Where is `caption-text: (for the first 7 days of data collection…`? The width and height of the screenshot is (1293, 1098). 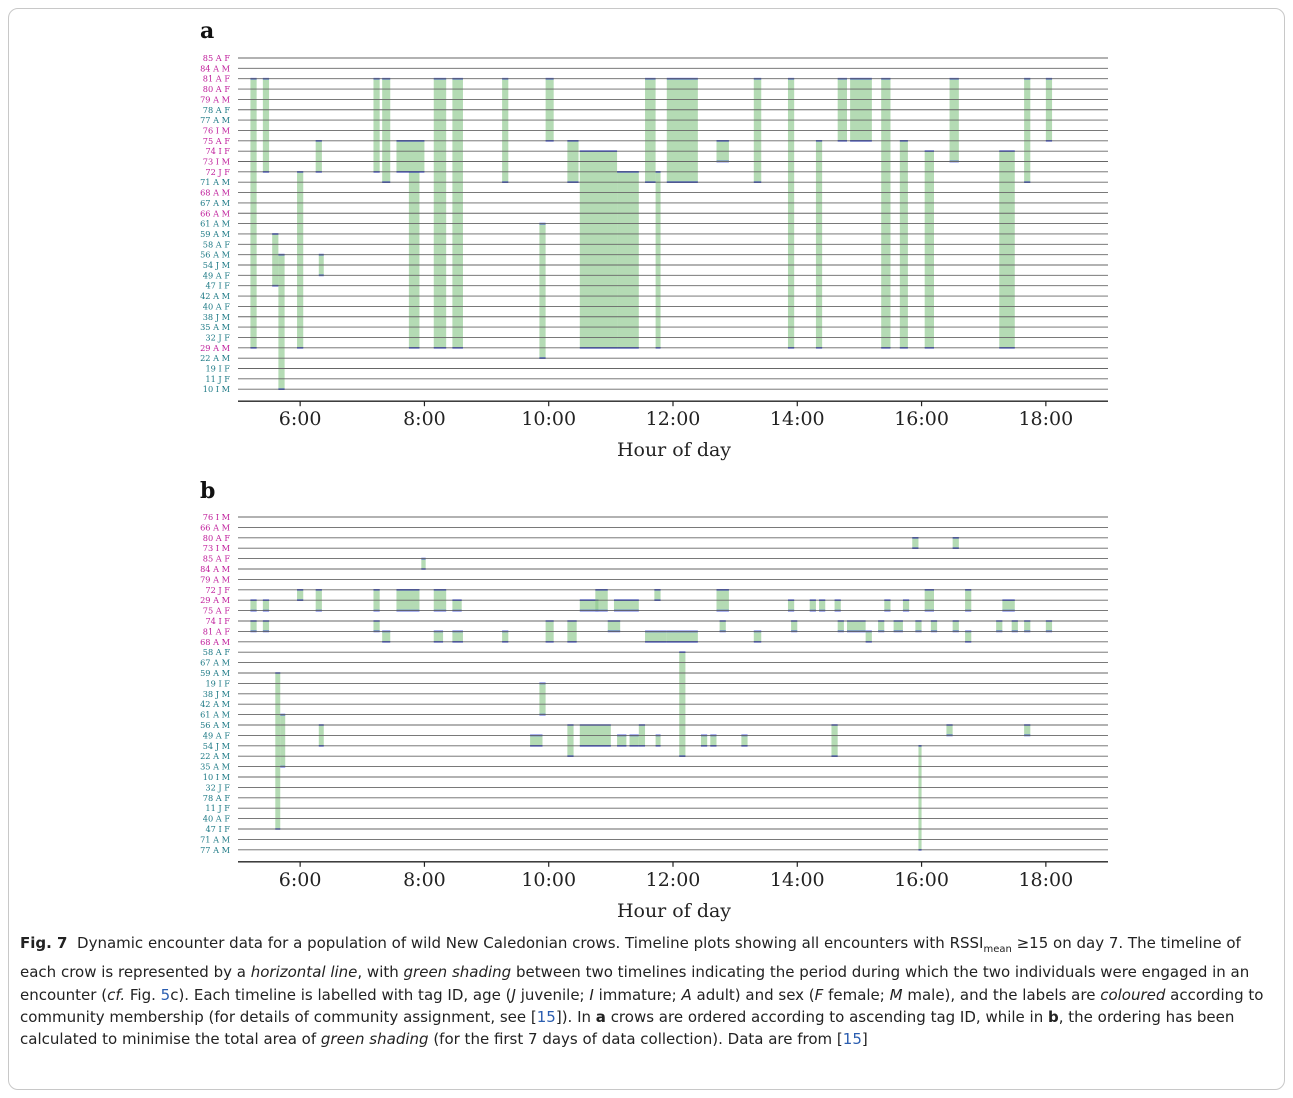 caption-text: (for the first 7 days of data collection… is located at coordinates (635, 1039).